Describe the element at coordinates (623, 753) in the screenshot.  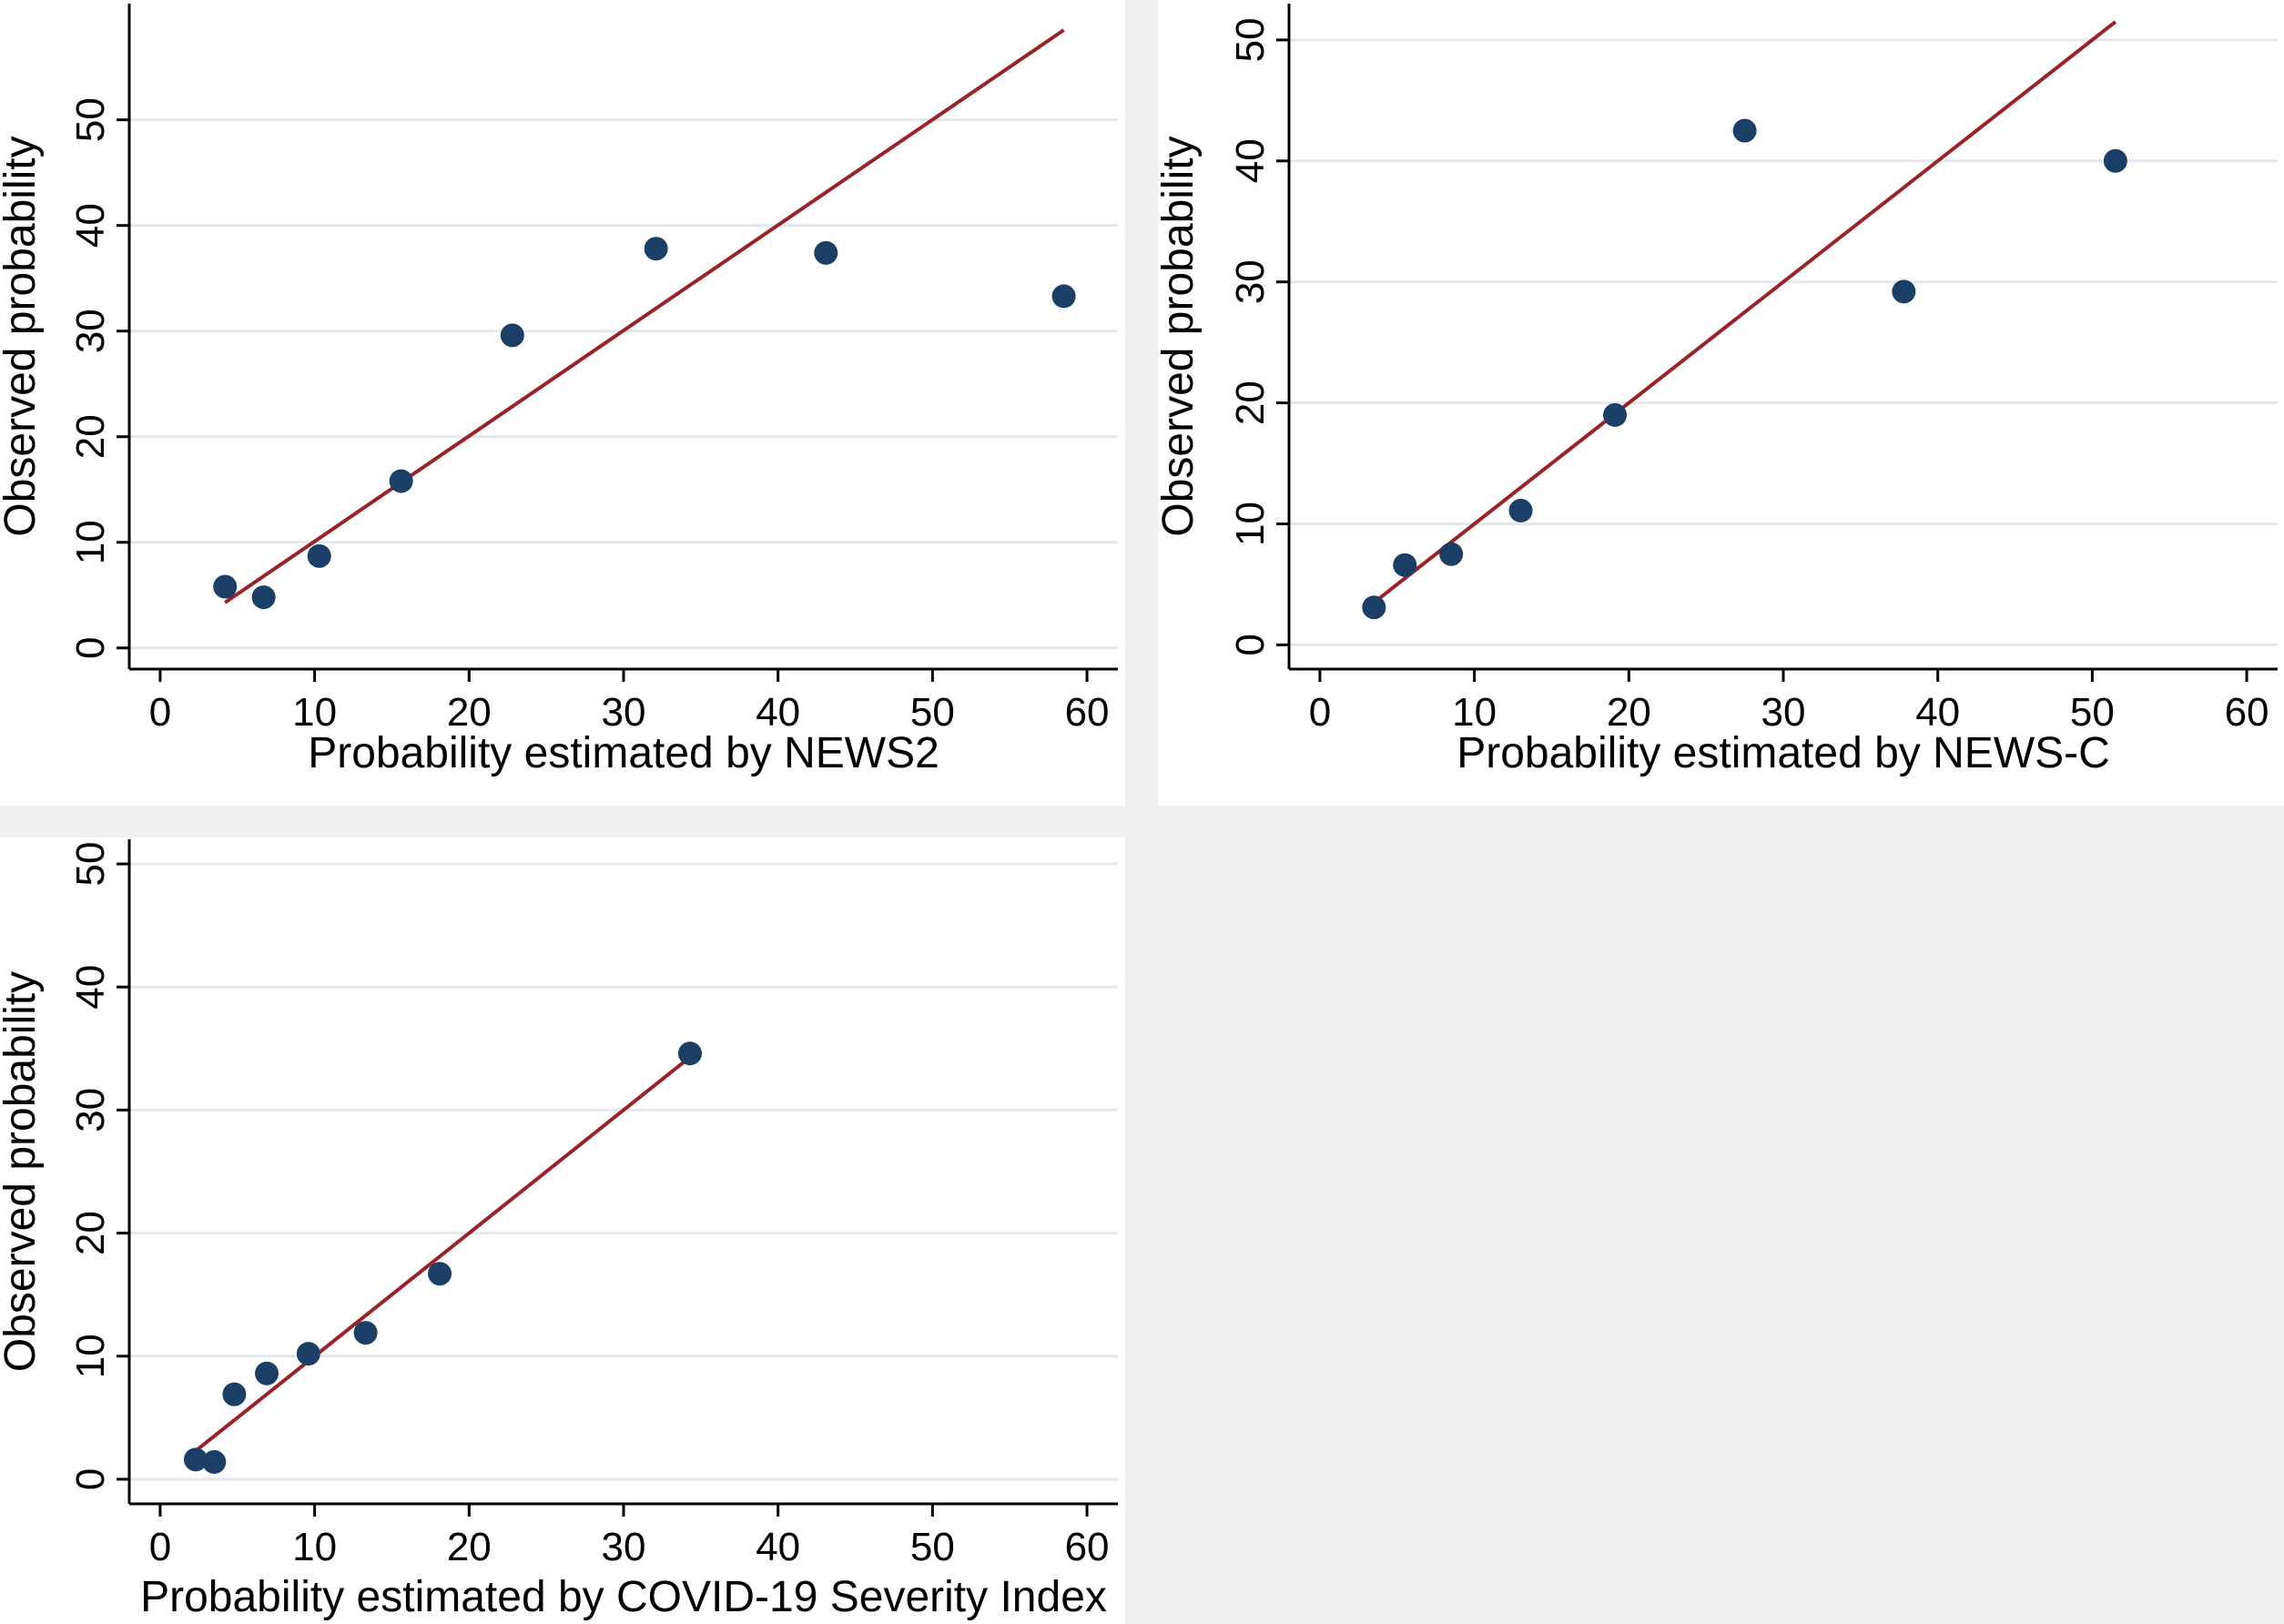
I see `x-axis-title: Probability estimated by NEWS2` at that location.